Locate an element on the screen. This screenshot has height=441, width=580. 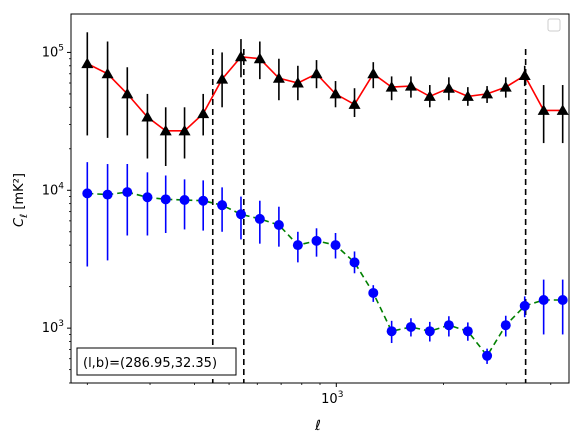
y-tick-label: 10⁵ is located at coordinates (53, 51).